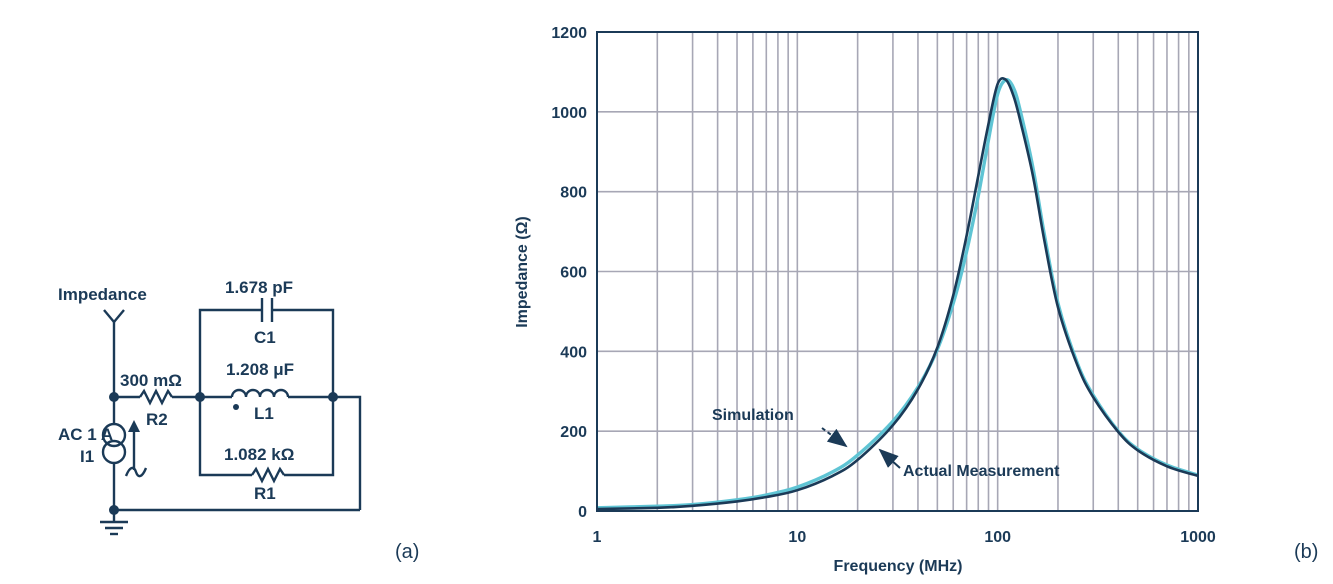 The height and width of the screenshot is (584, 1333). What do you see at coordinates (347, 452) in the screenshot?
I see `wire-return` at bounding box center [347, 452].